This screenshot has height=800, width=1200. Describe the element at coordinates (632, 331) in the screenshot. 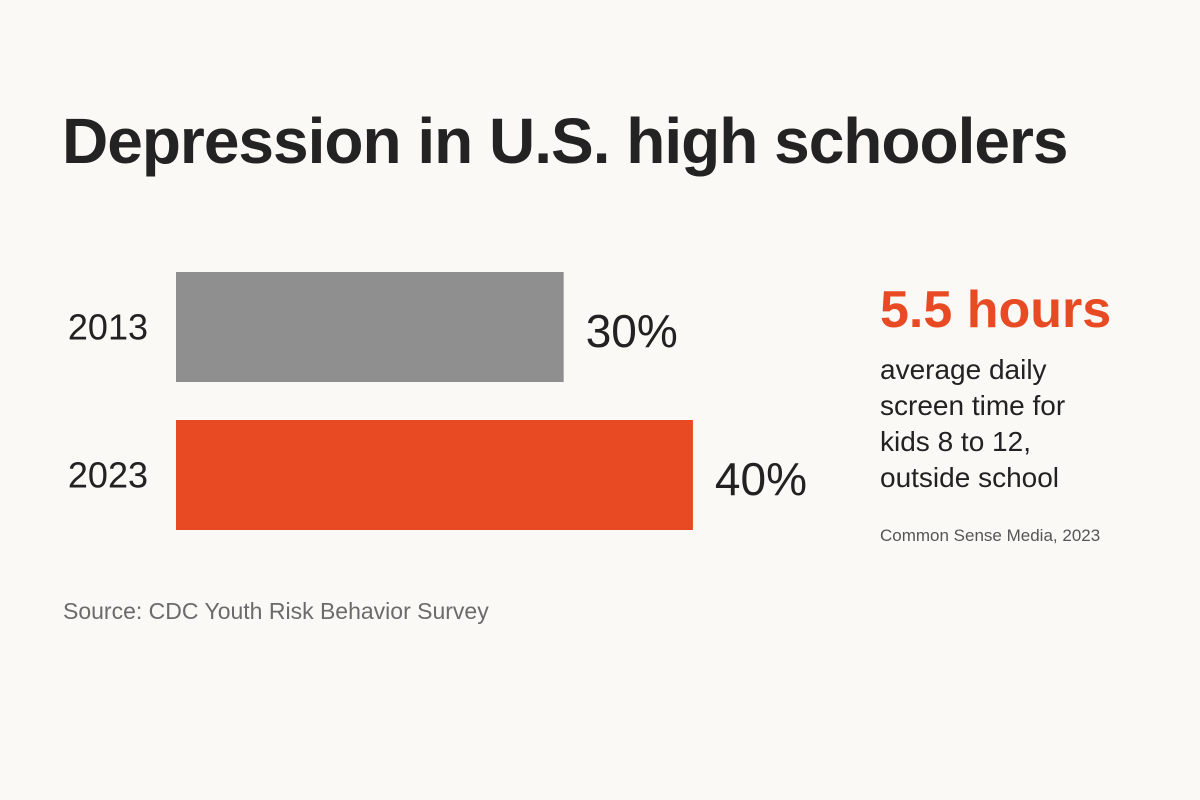

I see `value-label-2013: 30%` at that location.